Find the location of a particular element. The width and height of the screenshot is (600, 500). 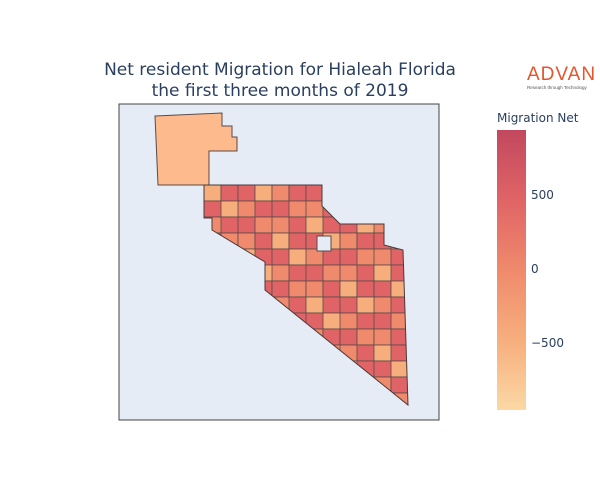

colorbar is located at coordinates (511, 270).